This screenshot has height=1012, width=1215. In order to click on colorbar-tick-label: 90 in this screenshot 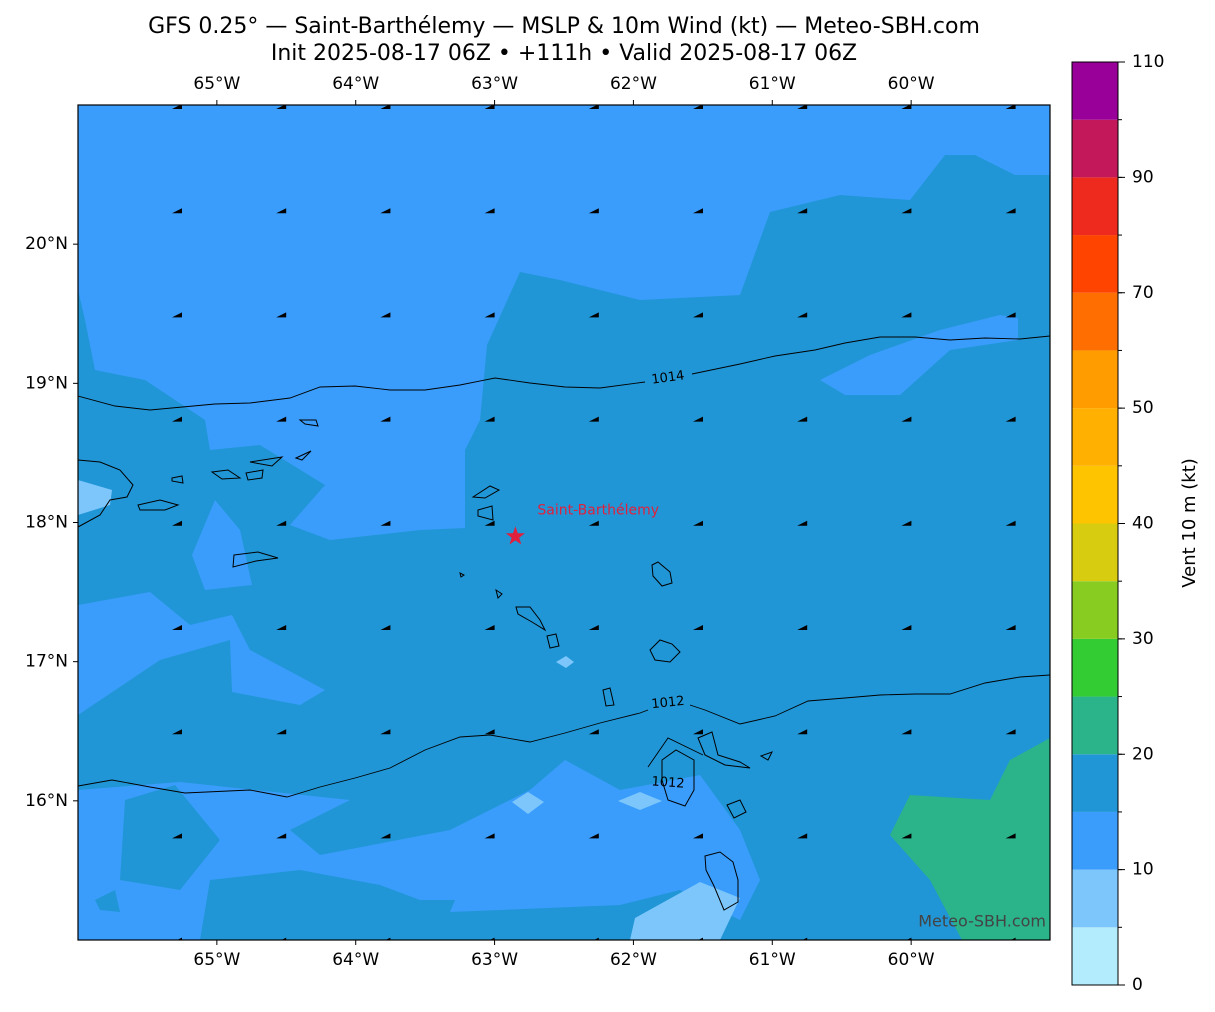, I will do `click(1143, 177)`.